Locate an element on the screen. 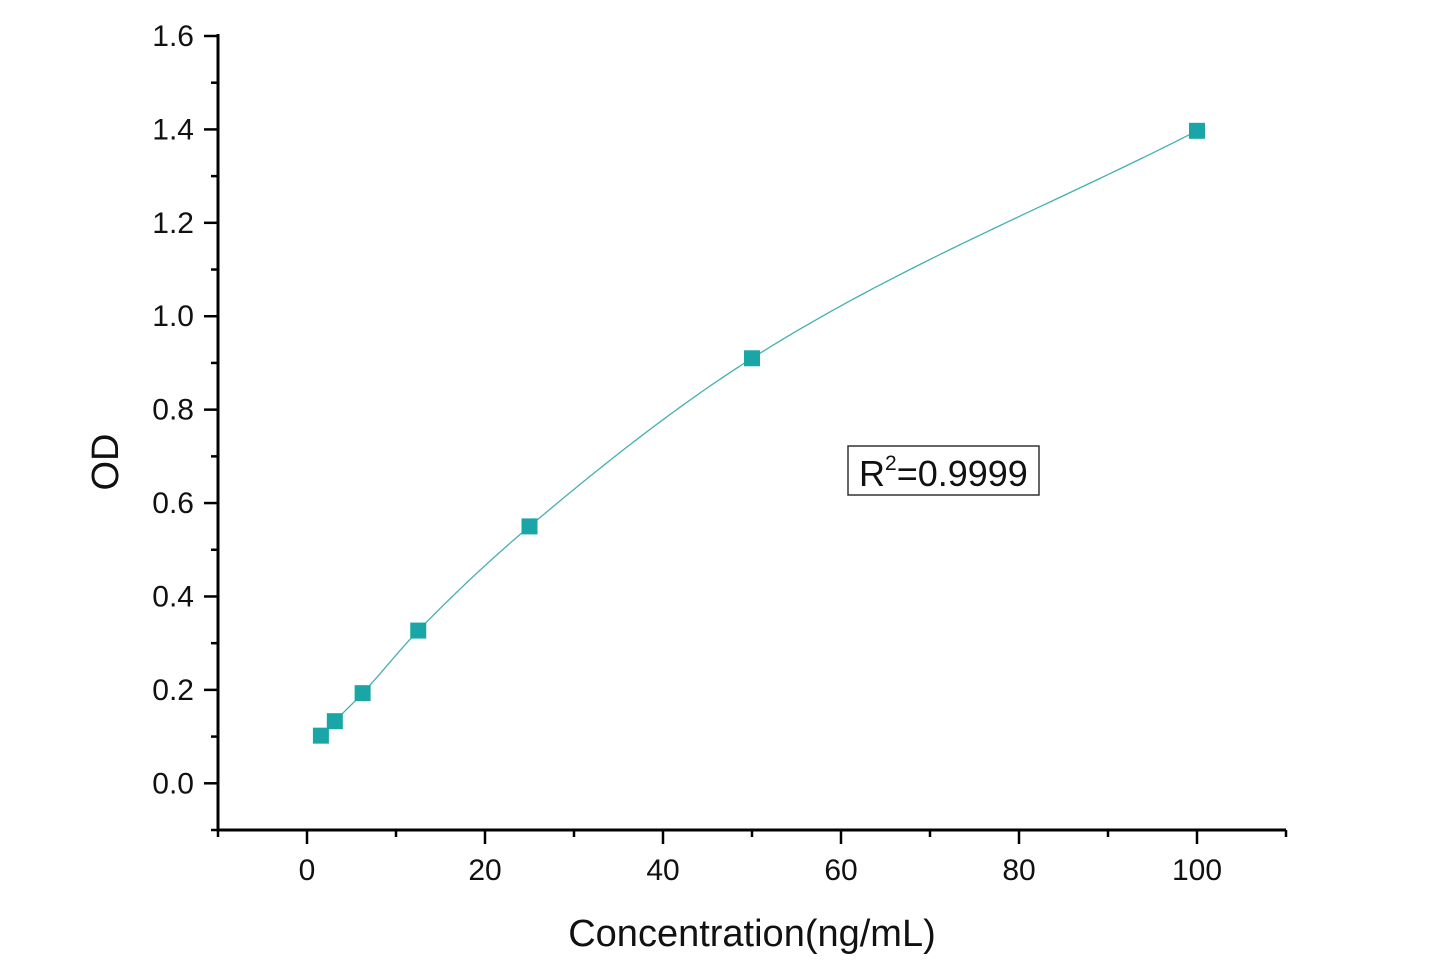 The height and width of the screenshot is (976, 1436). y-tick-label: 1.2 is located at coordinates (173, 223).